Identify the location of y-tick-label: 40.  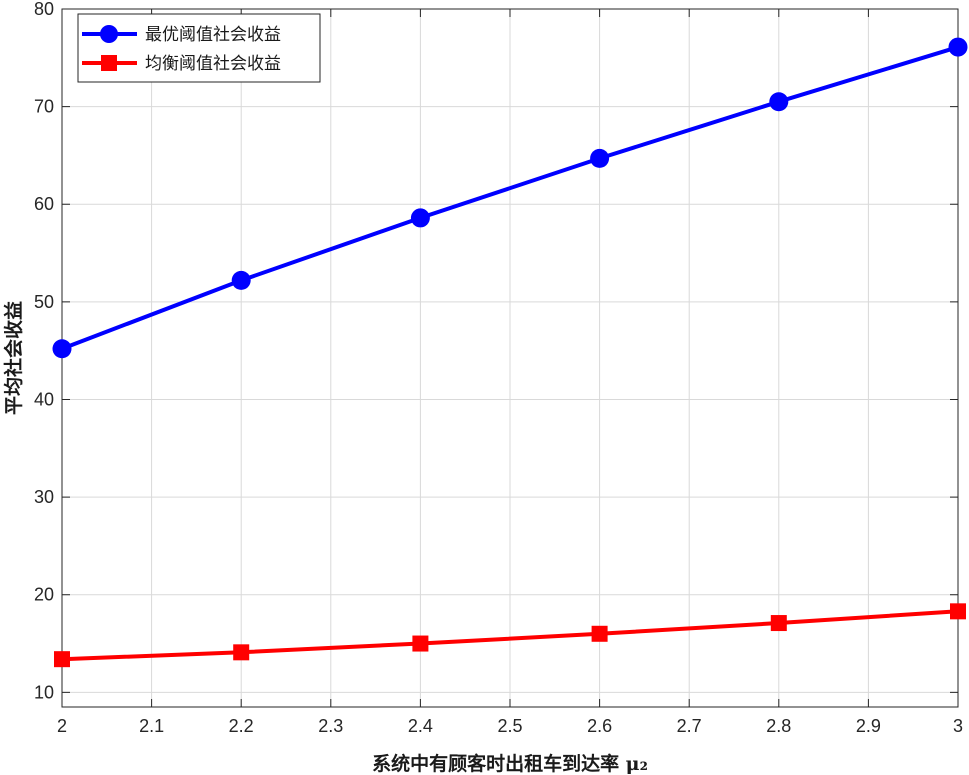
(44, 399).